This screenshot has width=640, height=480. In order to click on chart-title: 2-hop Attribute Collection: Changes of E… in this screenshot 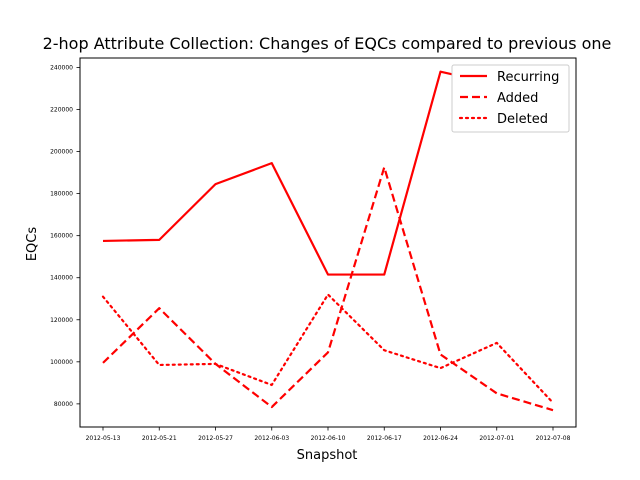, I will do `click(327, 43)`.